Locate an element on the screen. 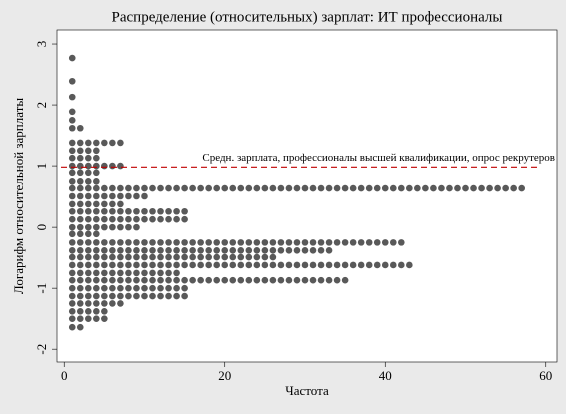 The width and height of the screenshot is (566, 414). x-tick-label: 60 is located at coordinates (545, 375).